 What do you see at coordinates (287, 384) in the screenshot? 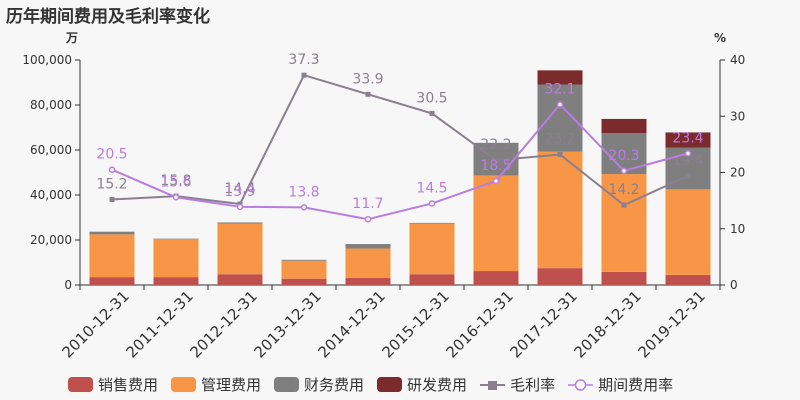
I see `legend-swatch-finance` at bounding box center [287, 384].